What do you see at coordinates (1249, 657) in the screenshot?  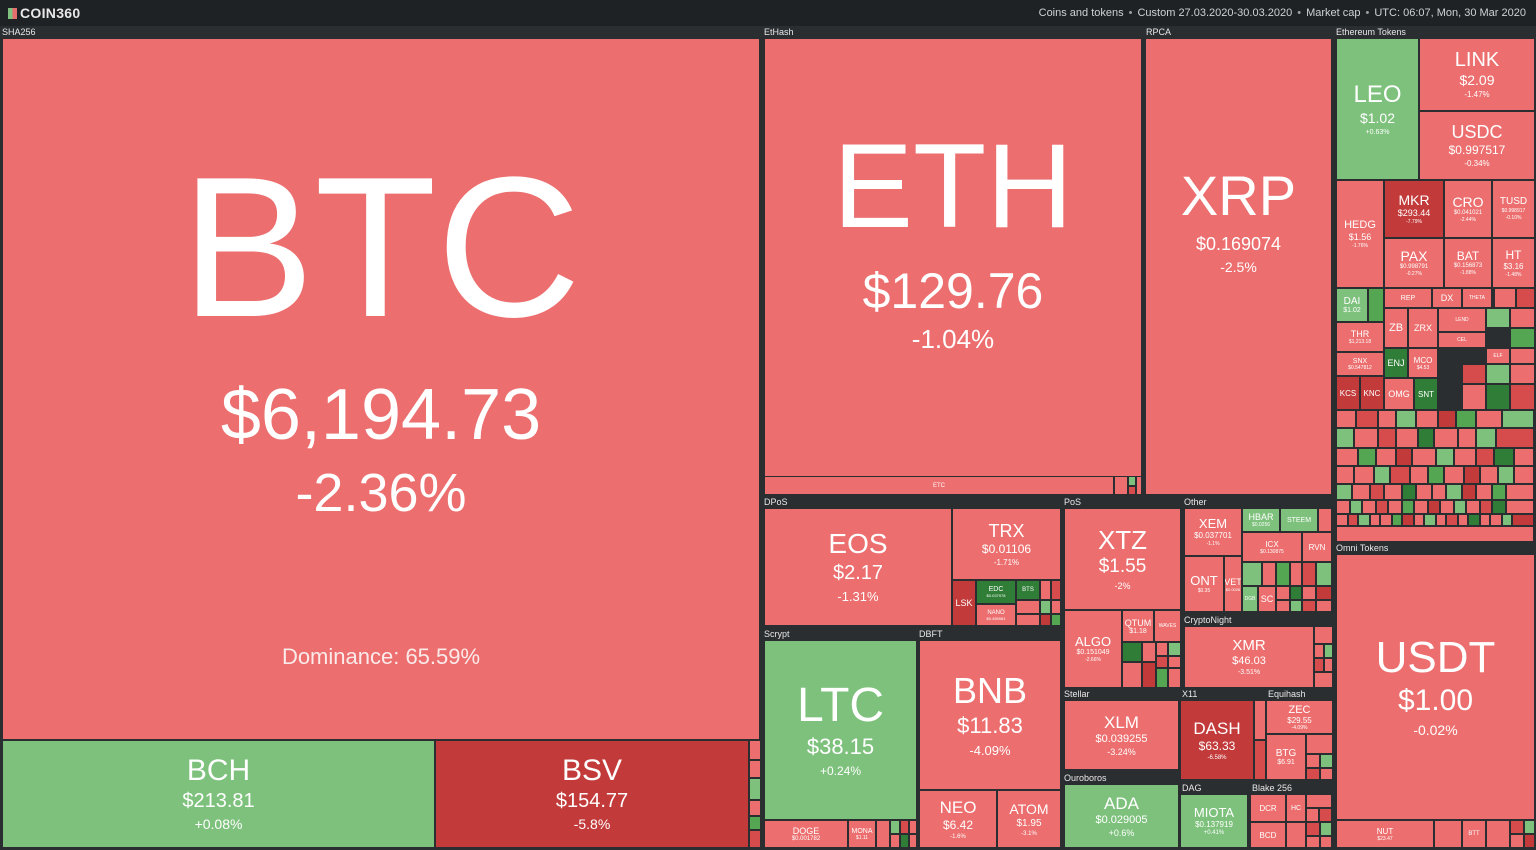 I see `coin-tile-xmr: XMR $46.03 -3.51%` at bounding box center [1249, 657].